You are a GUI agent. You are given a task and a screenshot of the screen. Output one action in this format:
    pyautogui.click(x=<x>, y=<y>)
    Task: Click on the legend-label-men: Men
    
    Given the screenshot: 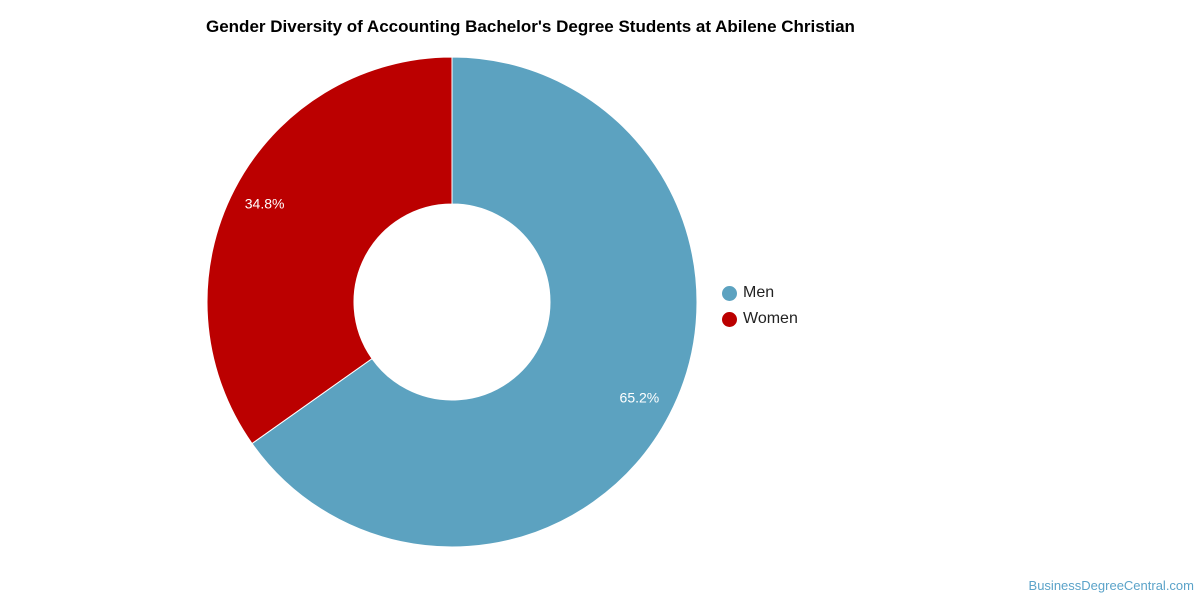 What is the action you would take?
    pyautogui.click(x=759, y=292)
    